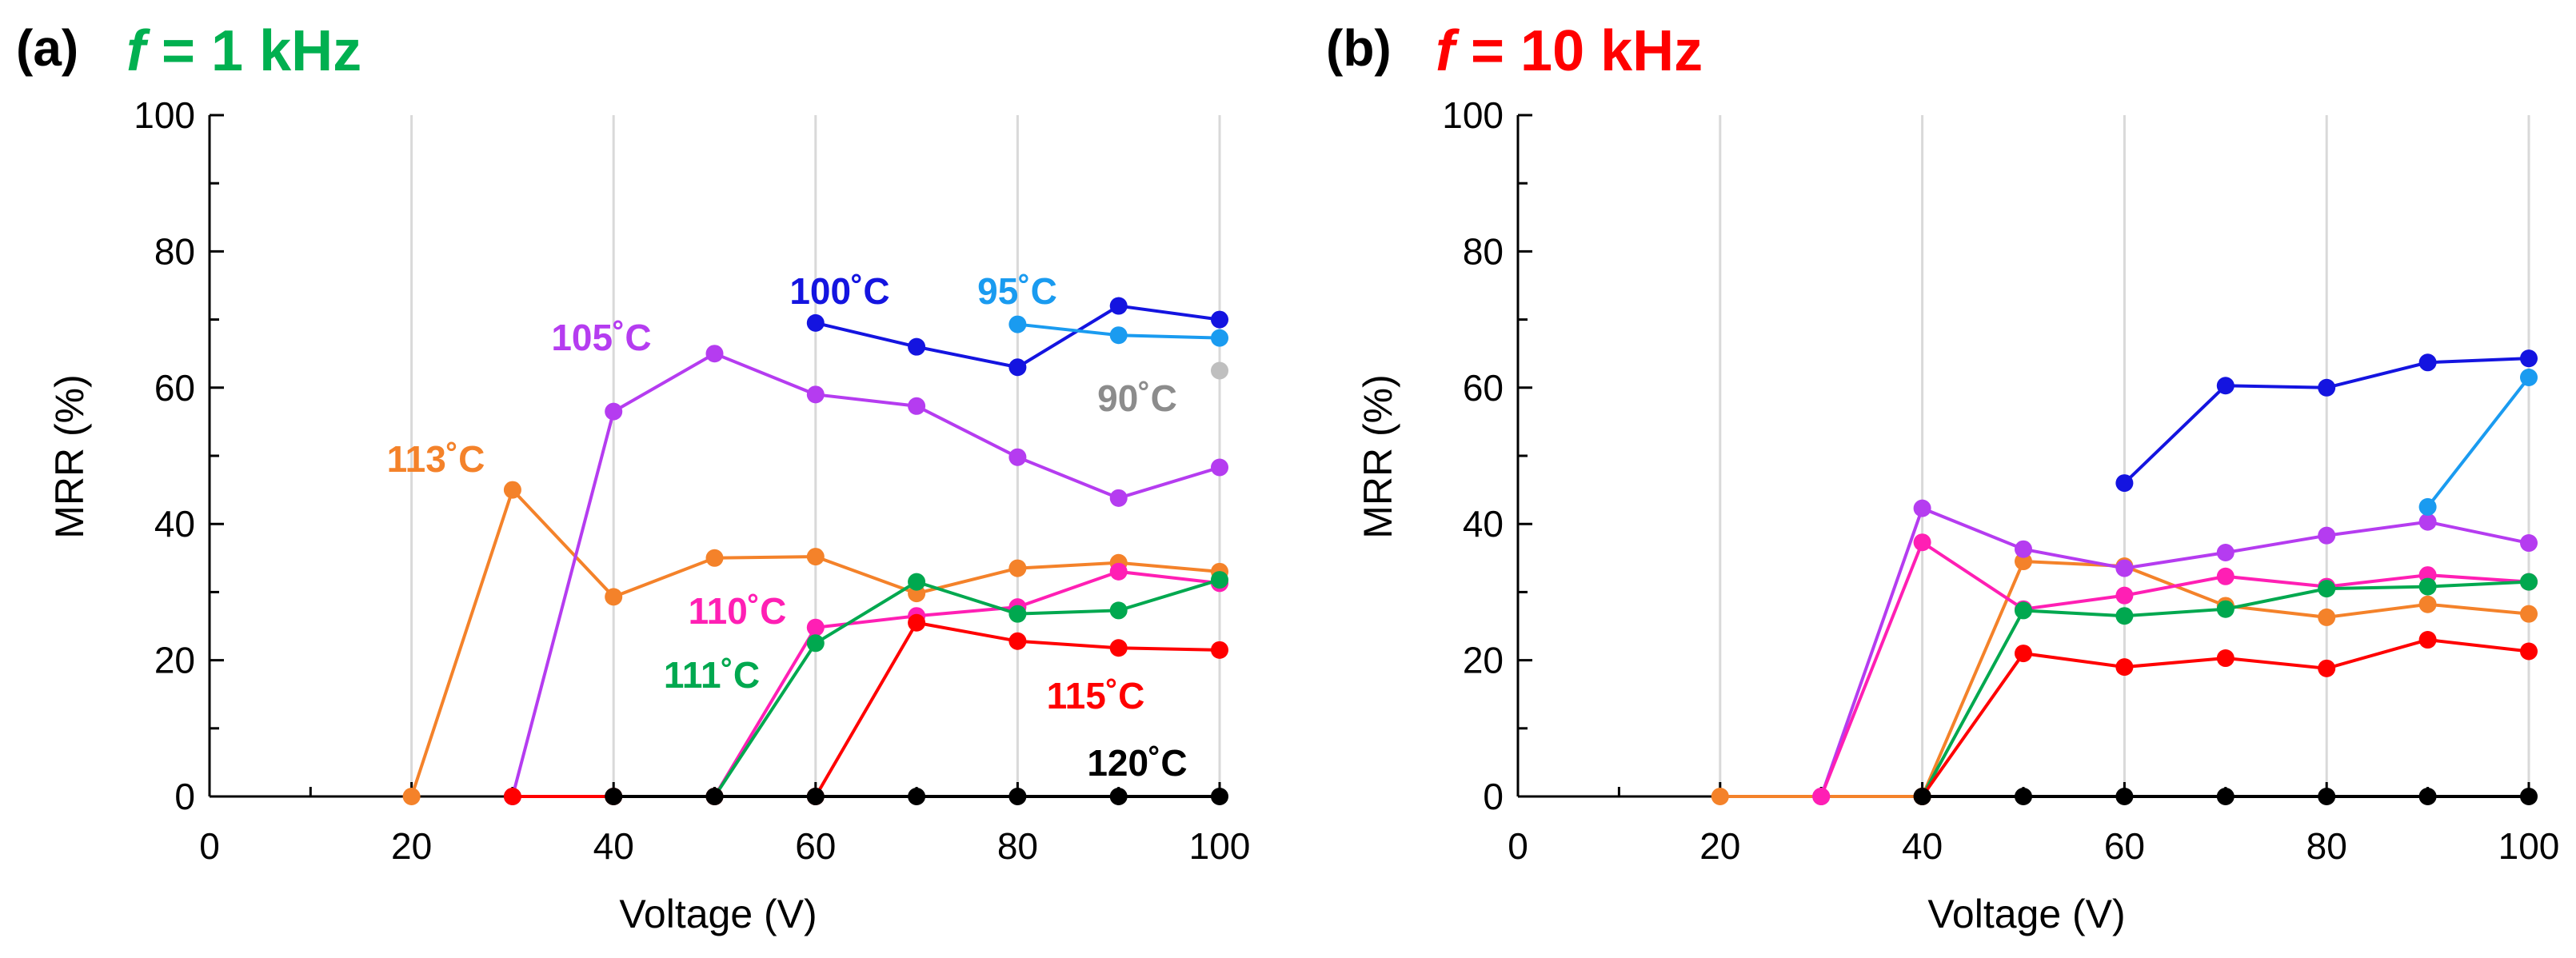 This screenshot has width=2576, height=958. I want to click on panel-a-y-tick-label: 100, so click(164, 115).